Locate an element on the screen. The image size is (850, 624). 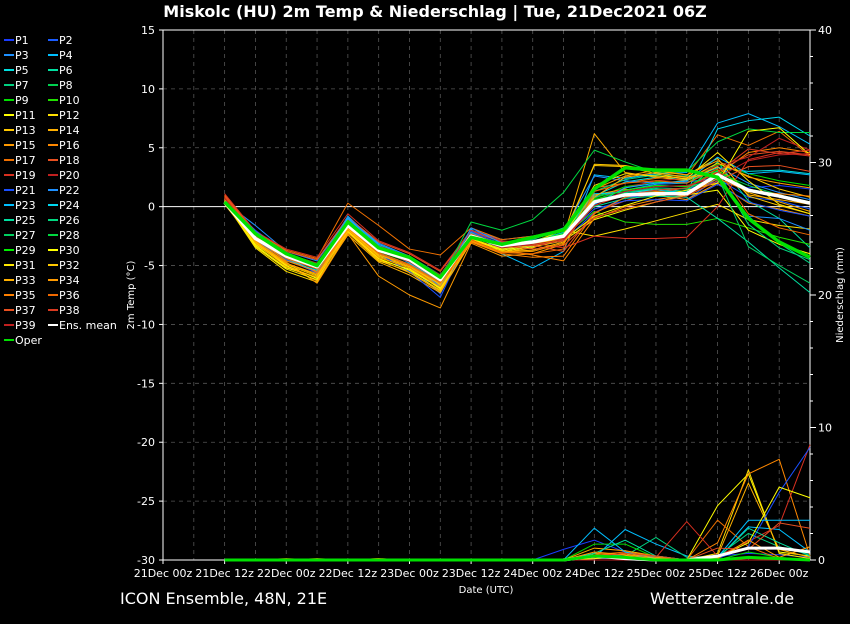
y-tick-label: -30 is located at coordinates (146, 560).